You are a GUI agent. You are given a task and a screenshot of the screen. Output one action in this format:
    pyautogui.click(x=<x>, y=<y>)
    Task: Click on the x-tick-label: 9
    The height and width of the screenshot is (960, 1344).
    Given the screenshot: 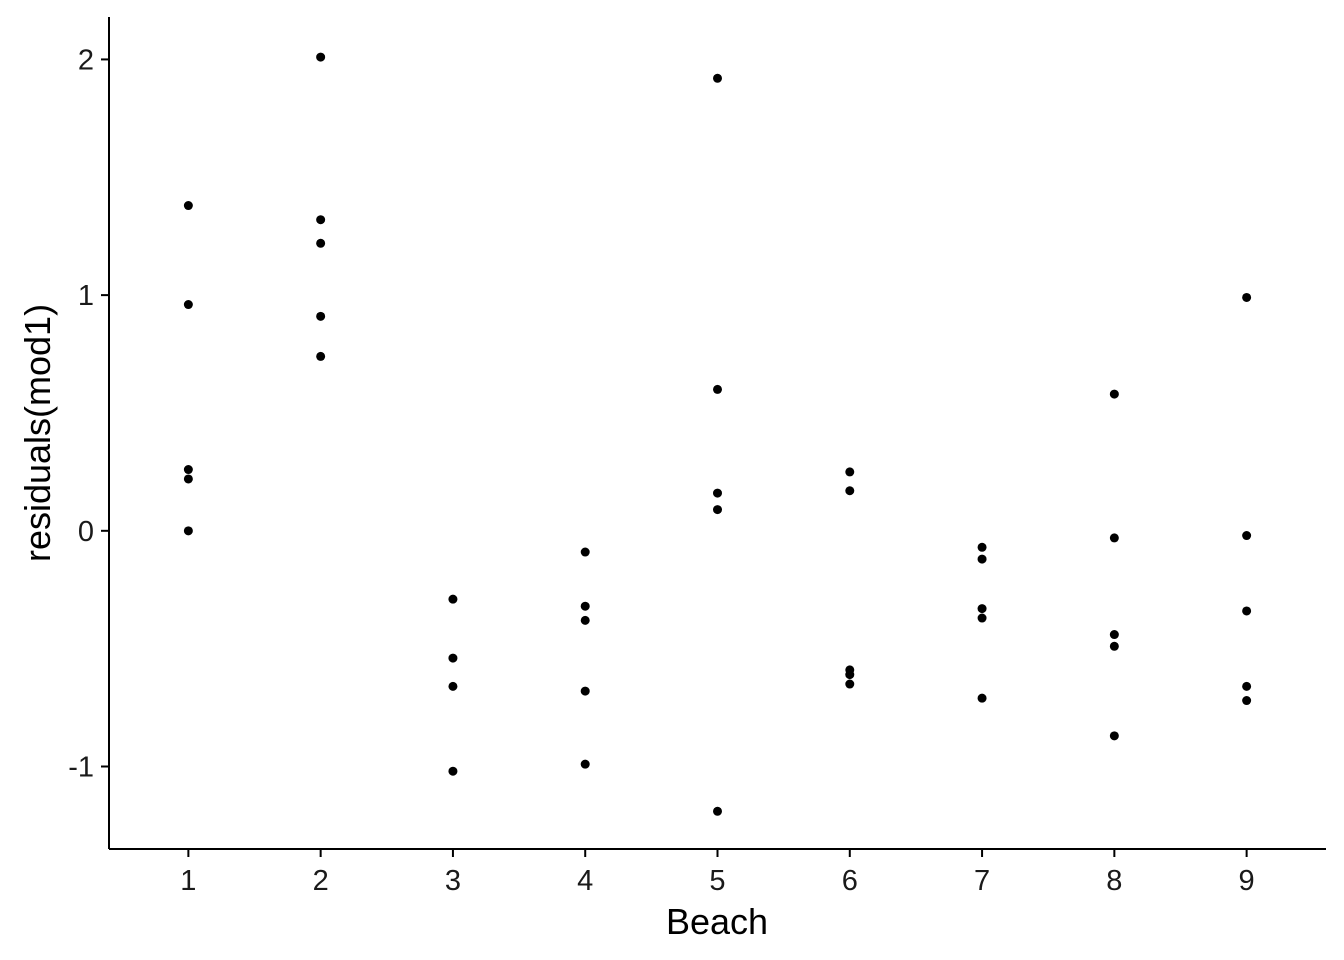 What is the action you would take?
    pyautogui.click(x=1247, y=881)
    